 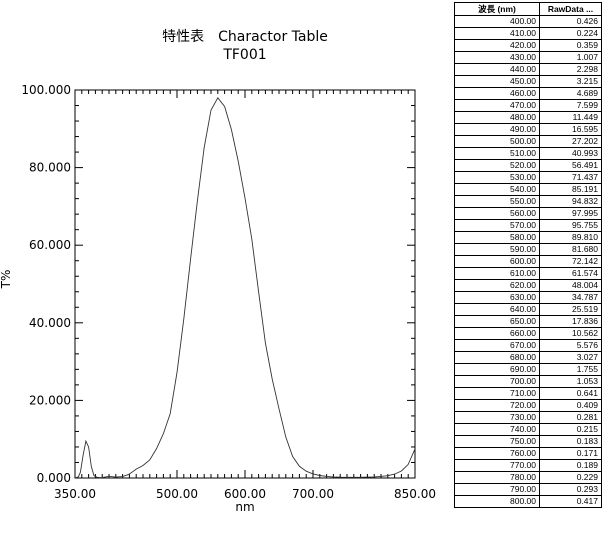 What do you see at coordinates (570, 261) in the screenshot?
I see `table-cell-rawdata: 72.142` at bounding box center [570, 261].